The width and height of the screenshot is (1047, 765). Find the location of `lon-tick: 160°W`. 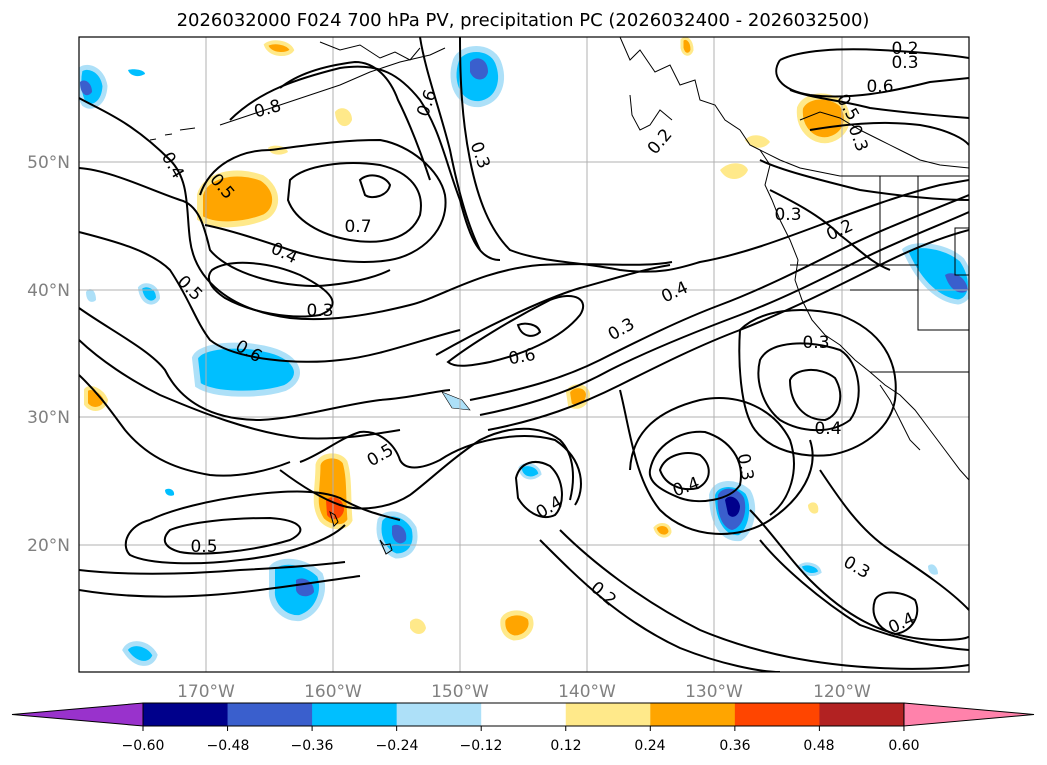

lon-tick: 160°W is located at coordinates (333, 692).